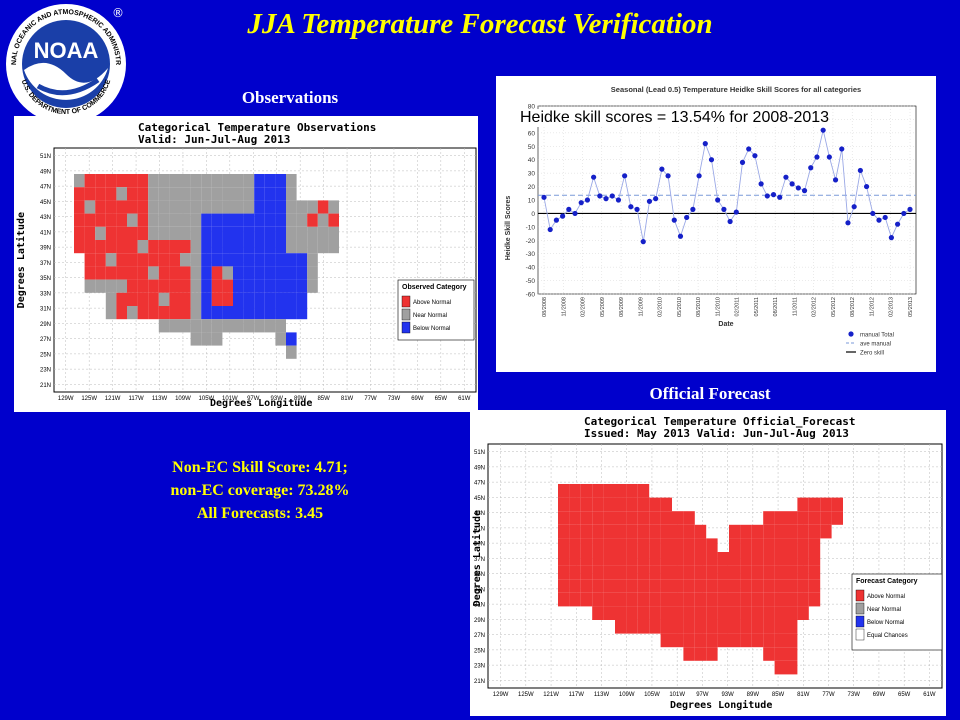 The width and height of the screenshot is (960, 720). I want to click on lon-tick-label: 61W, so click(464, 399).